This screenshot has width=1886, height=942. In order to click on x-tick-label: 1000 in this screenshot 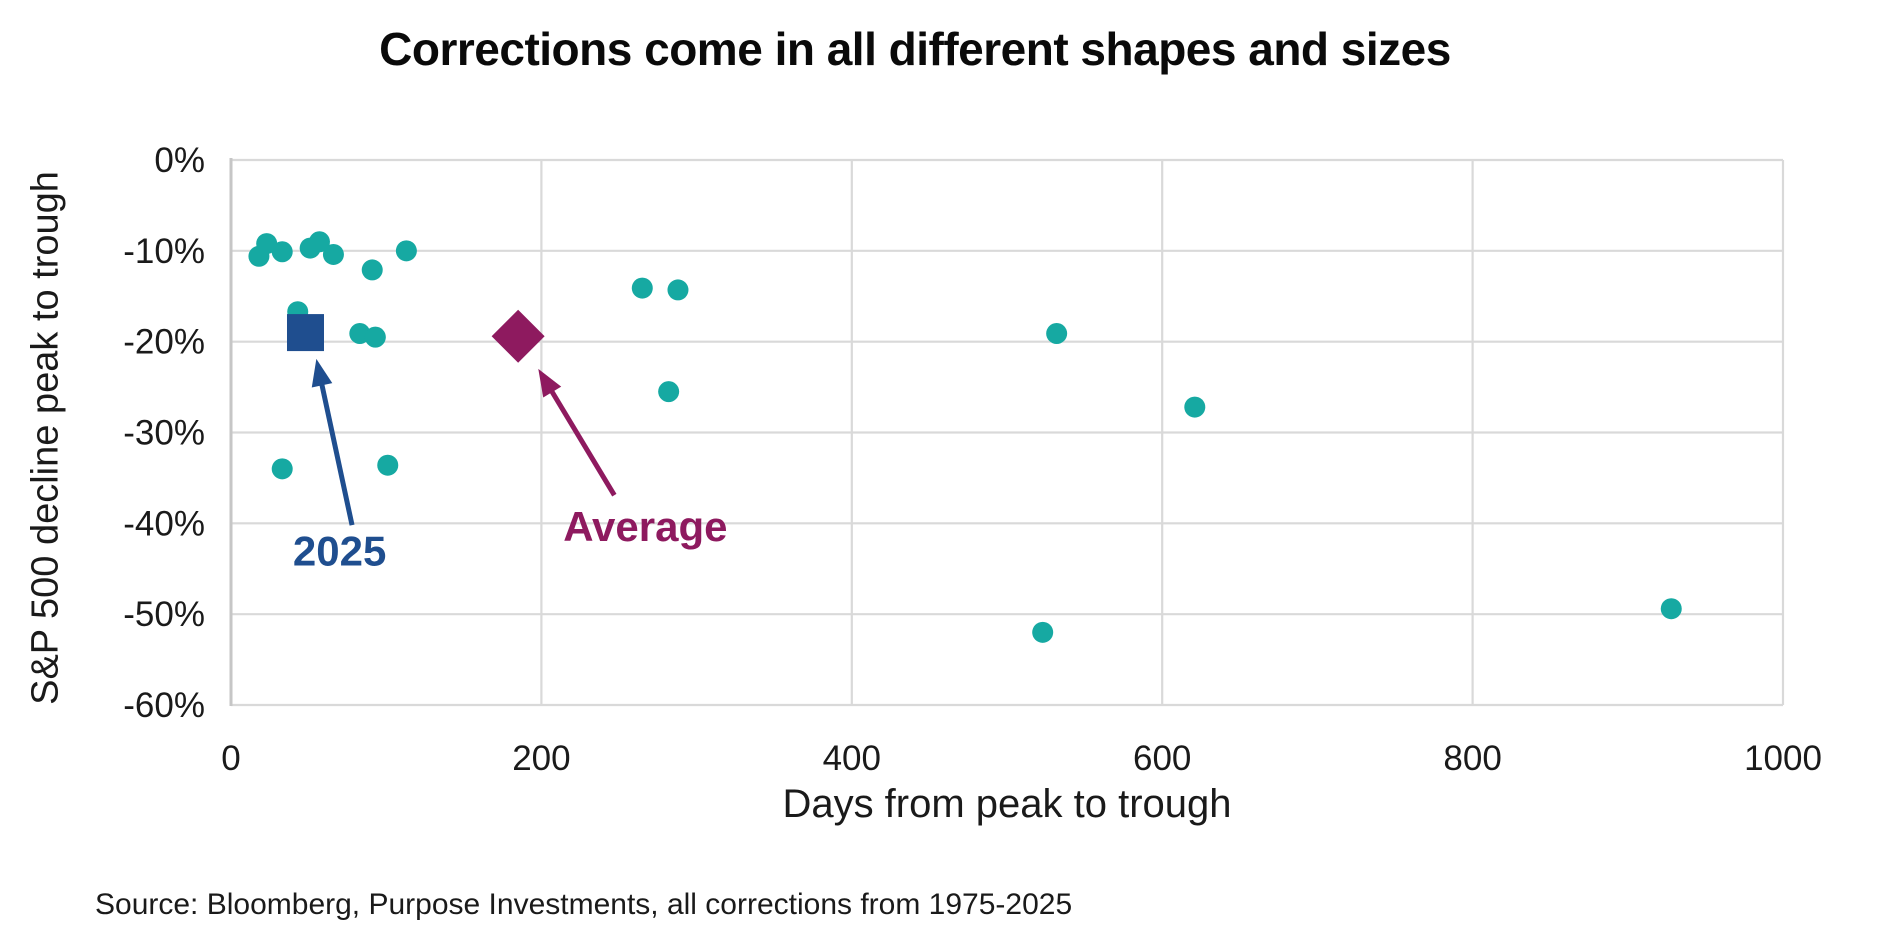, I will do `click(1783, 758)`.